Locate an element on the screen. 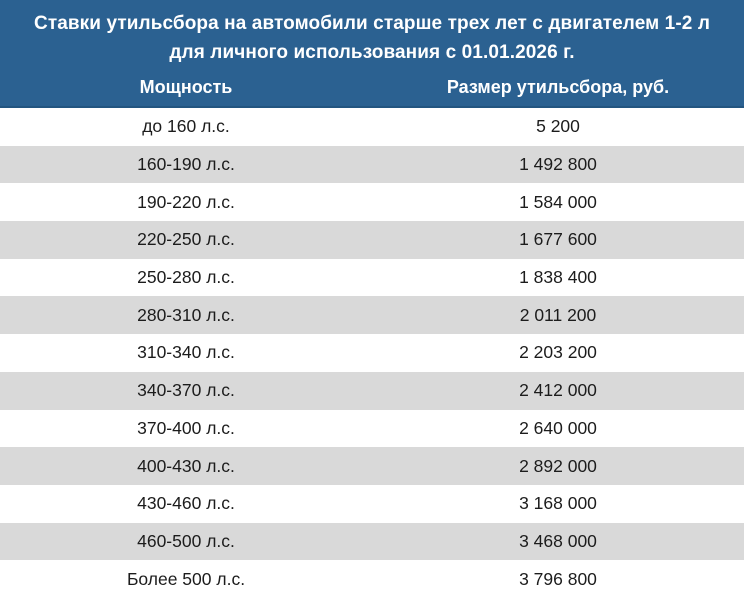 Image resolution: width=744 pixels, height=600 pixels. fee-cell: 1 838 400 is located at coordinates (558, 277).